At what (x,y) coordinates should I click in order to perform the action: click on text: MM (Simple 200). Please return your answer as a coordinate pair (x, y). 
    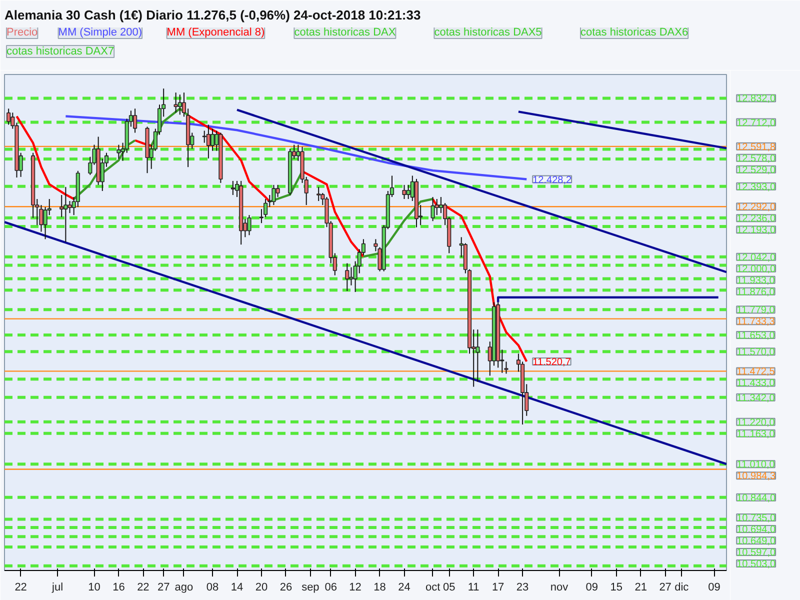
    Looking at the image, I should click on (100, 32).